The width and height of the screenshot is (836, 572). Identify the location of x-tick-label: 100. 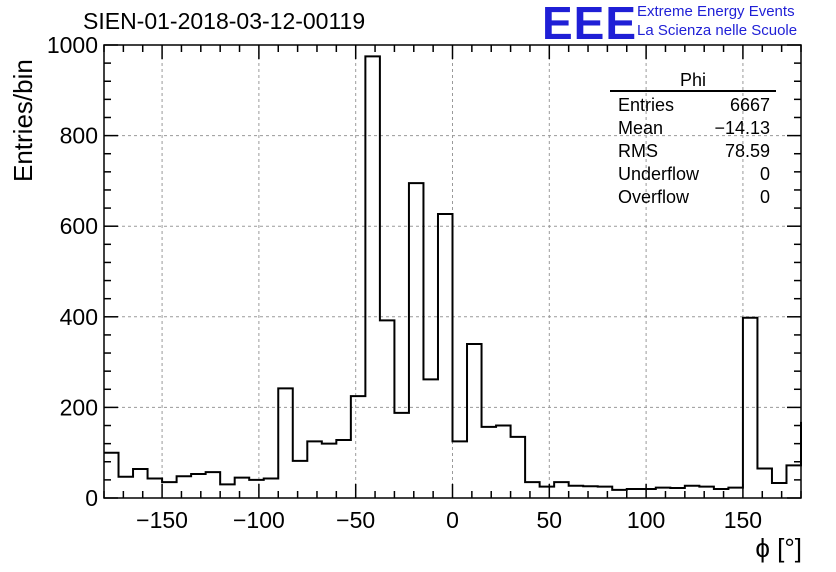
(646, 520).